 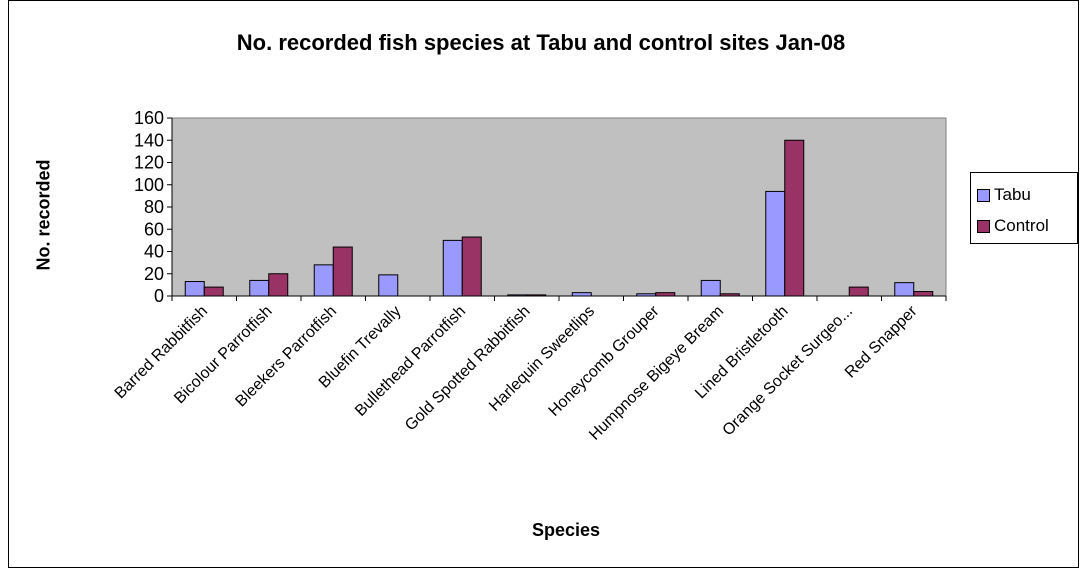 I want to click on y-tick-label: 120, so click(x=149, y=163).